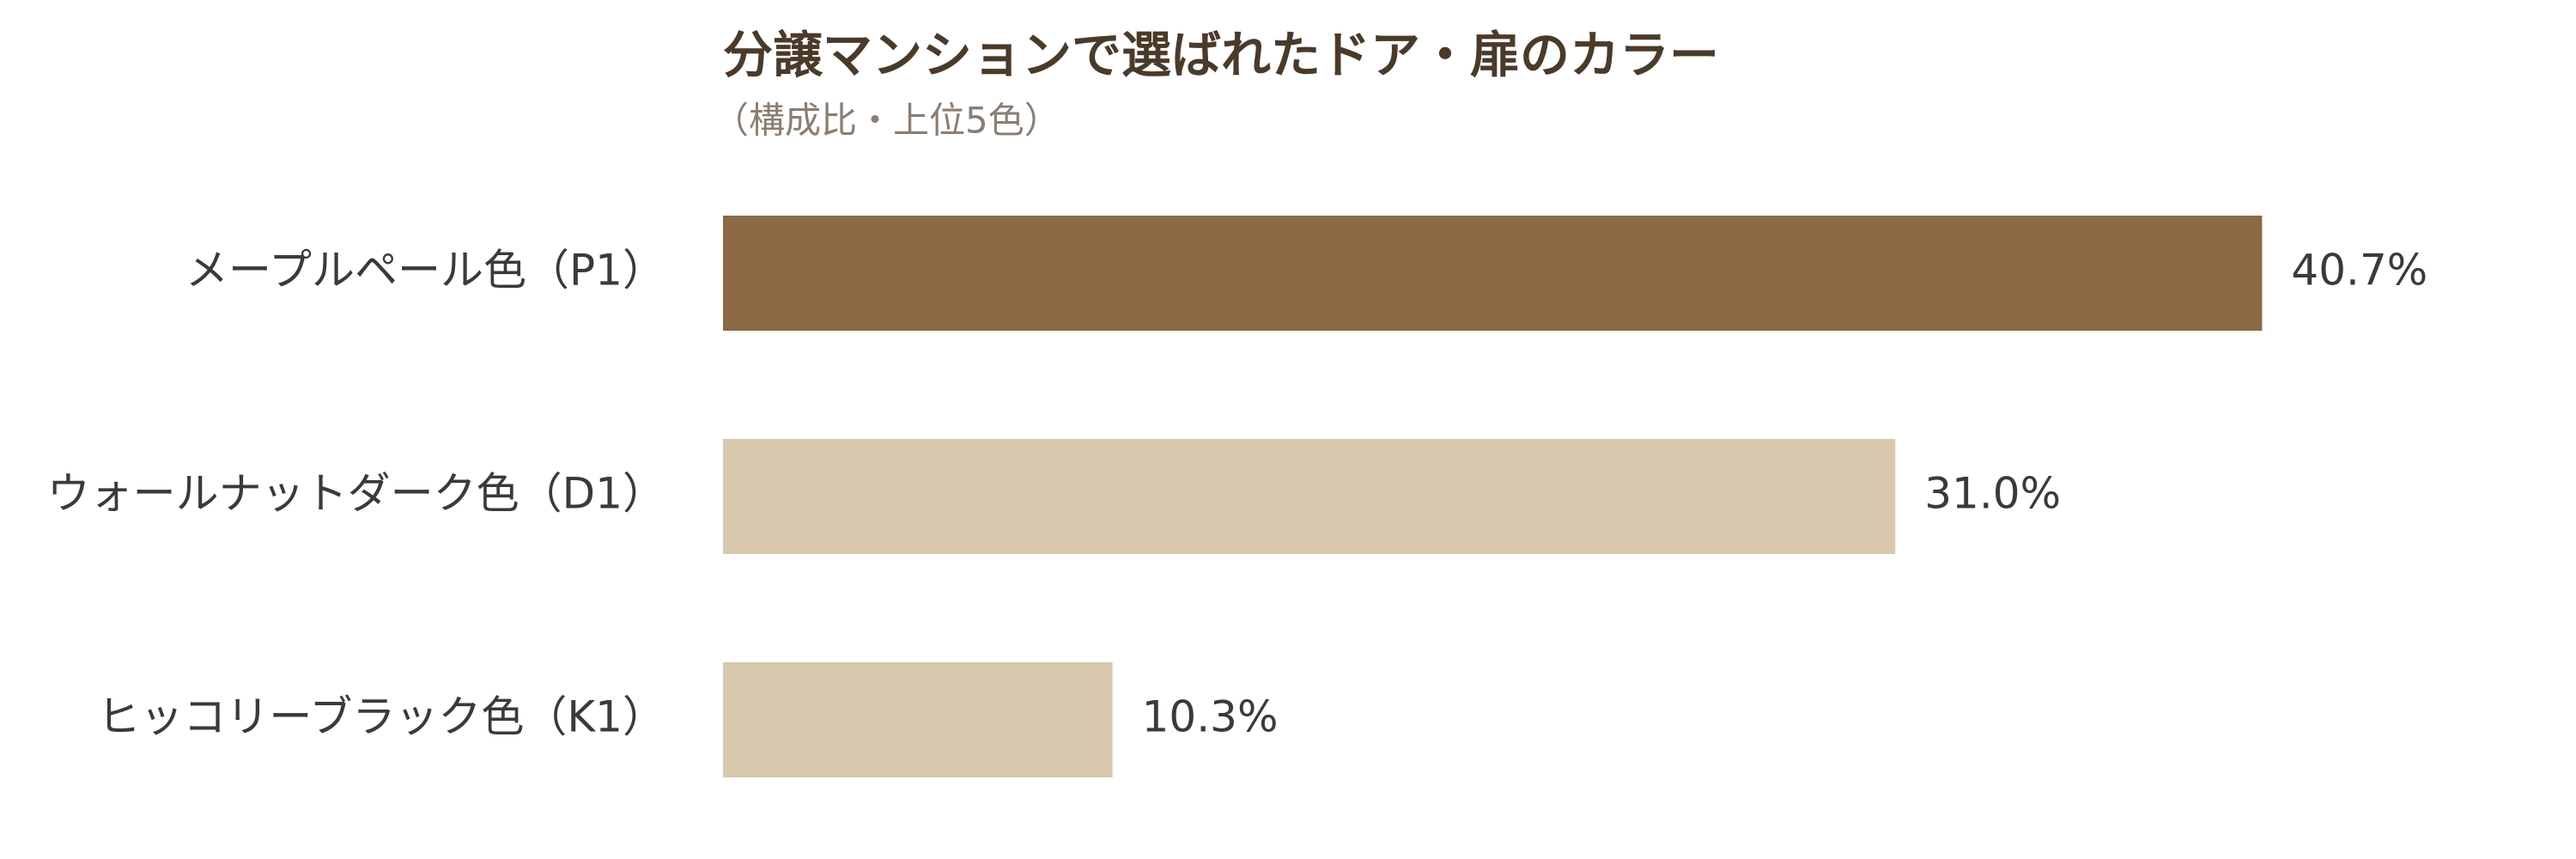 This screenshot has width=2576, height=859. What do you see at coordinates (1992, 494) in the screenshot?
I see `value-label: 31.0%` at bounding box center [1992, 494].